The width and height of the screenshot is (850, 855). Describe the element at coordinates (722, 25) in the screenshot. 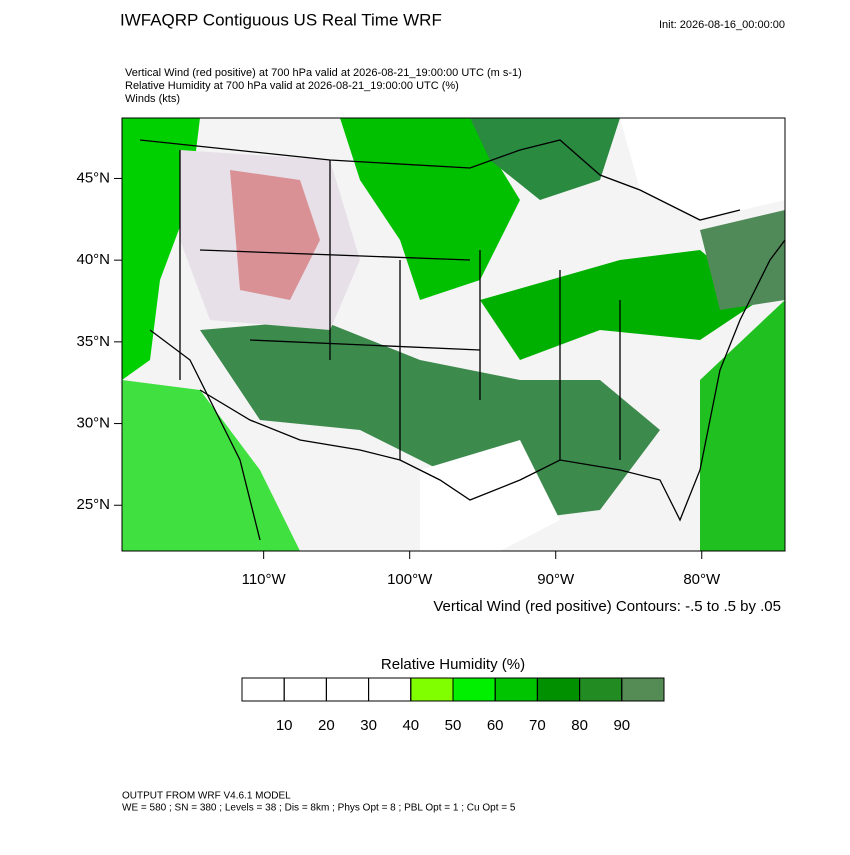

I see `init-time: Init: 2026-08-16_00:00:00` at that location.